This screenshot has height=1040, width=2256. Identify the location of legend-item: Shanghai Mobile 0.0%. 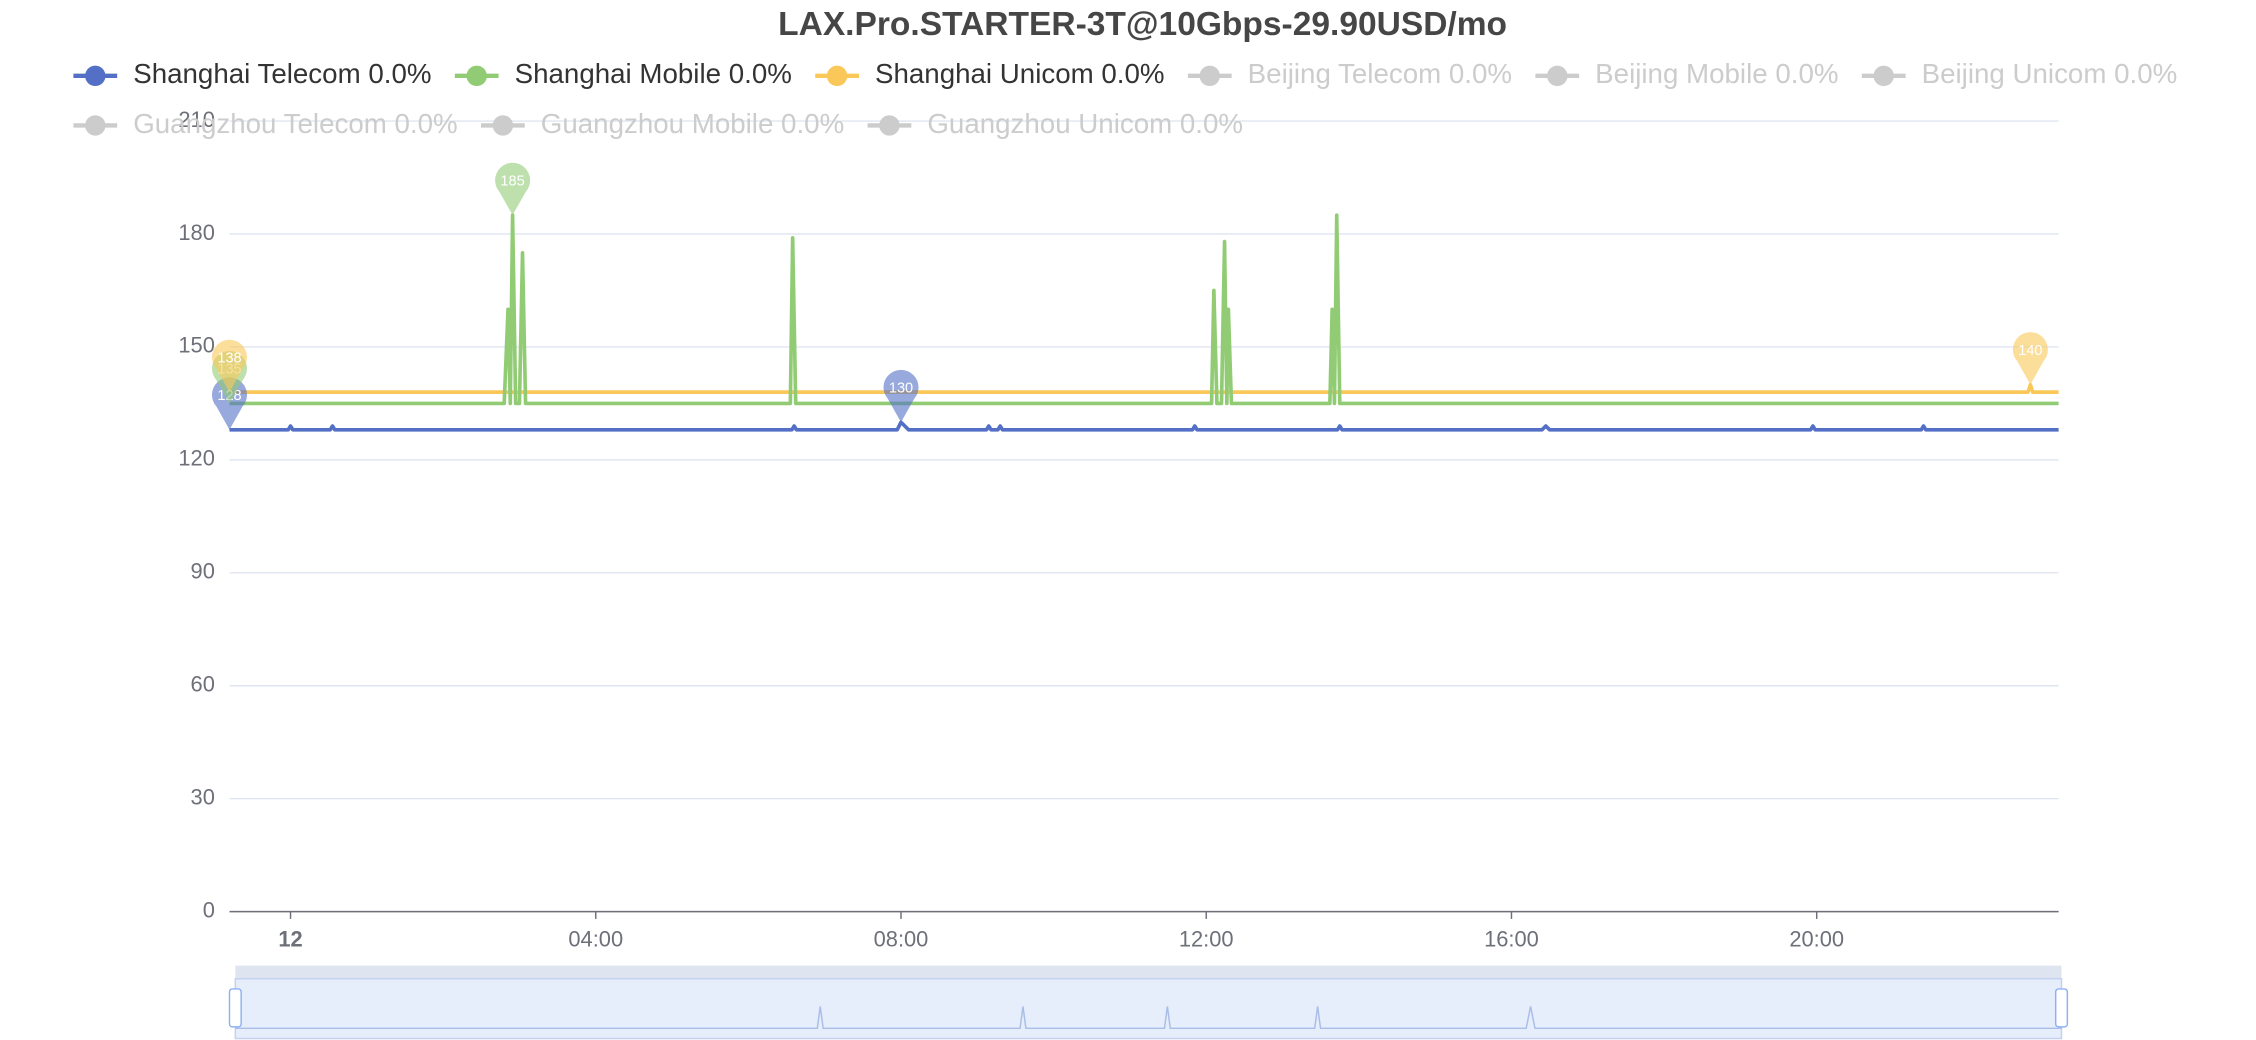
(623, 73).